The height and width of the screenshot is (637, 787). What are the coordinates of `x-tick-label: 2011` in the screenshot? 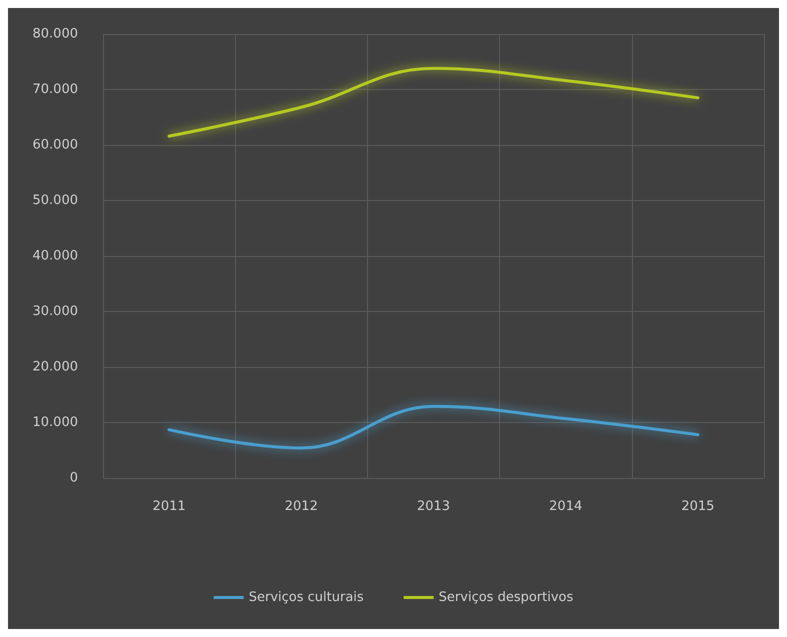 It's located at (169, 506).